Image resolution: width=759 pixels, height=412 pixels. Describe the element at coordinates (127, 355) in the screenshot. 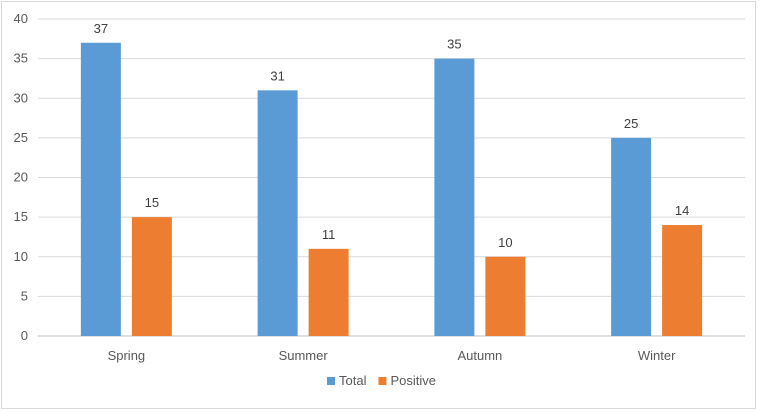

I see `x-tick-label: Spring` at that location.